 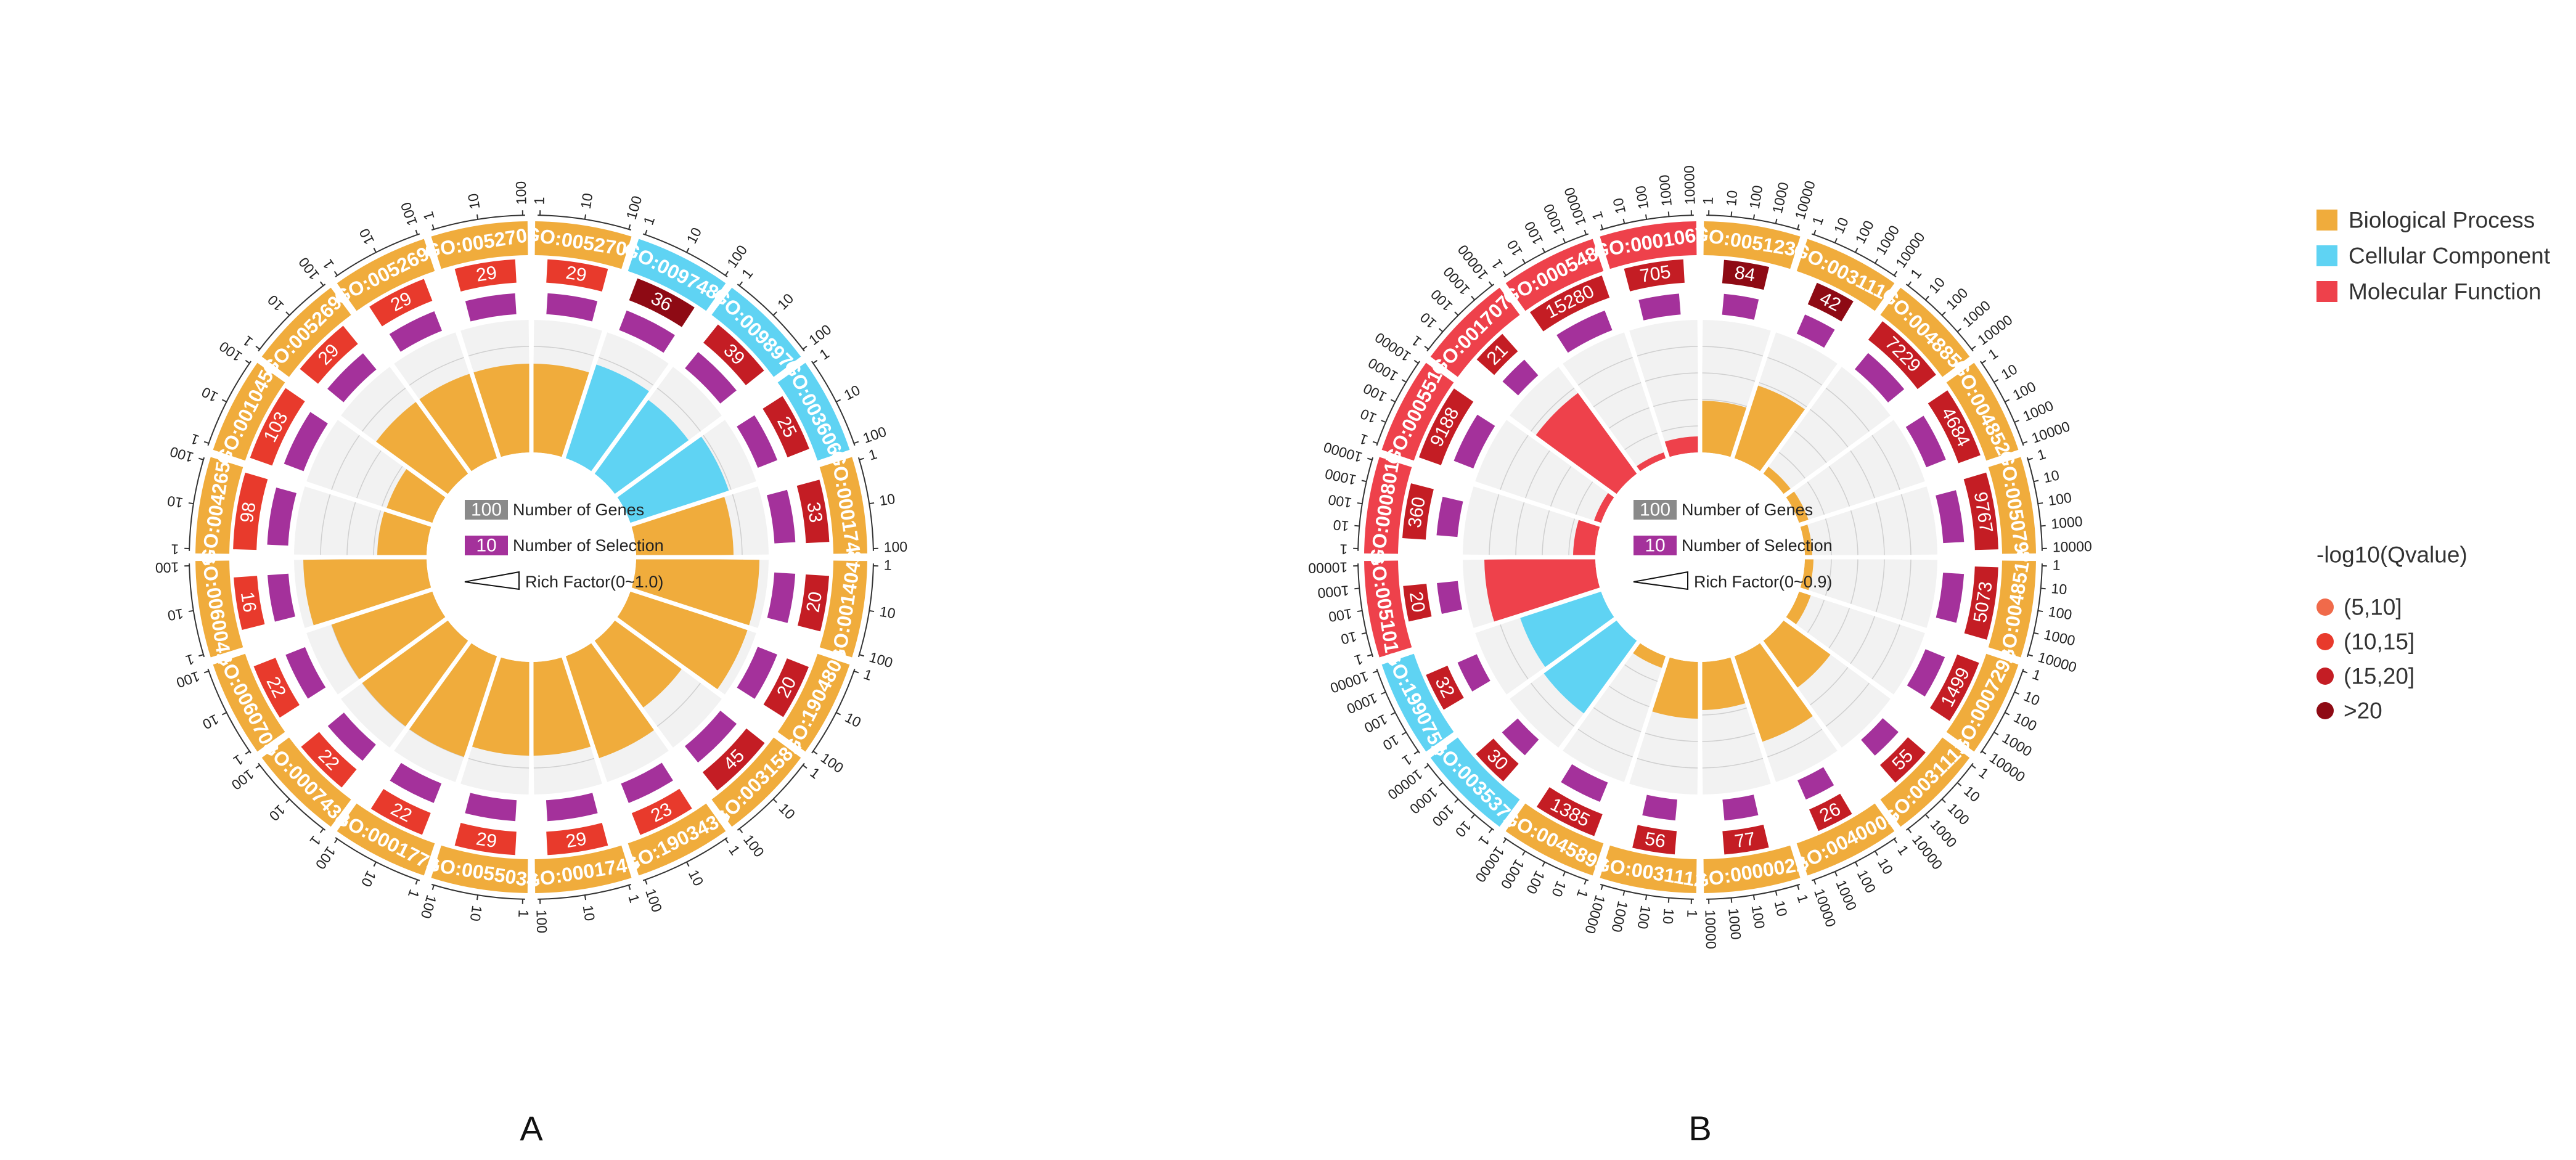 What do you see at coordinates (2442, 221) in the screenshot?
I see `category-legend-label: Biological Process` at bounding box center [2442, 221].